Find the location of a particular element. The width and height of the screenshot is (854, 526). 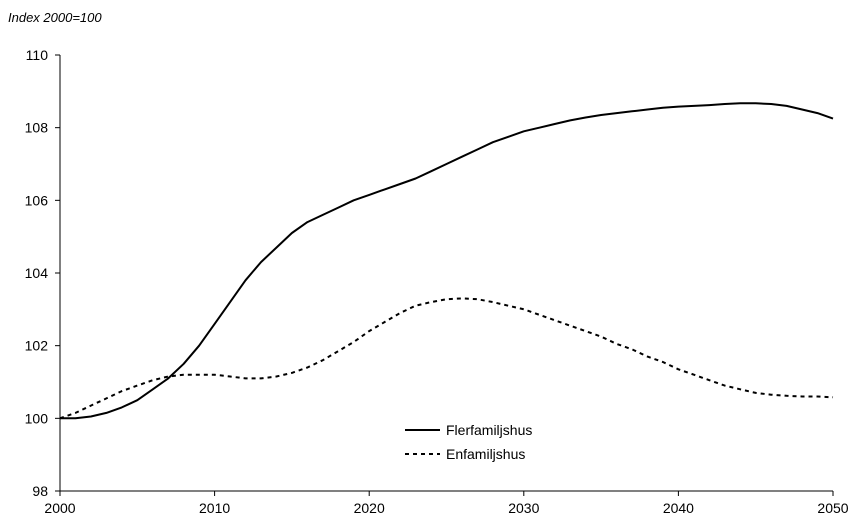

y-tick-label: 106 is located at coordinates (37, 200).